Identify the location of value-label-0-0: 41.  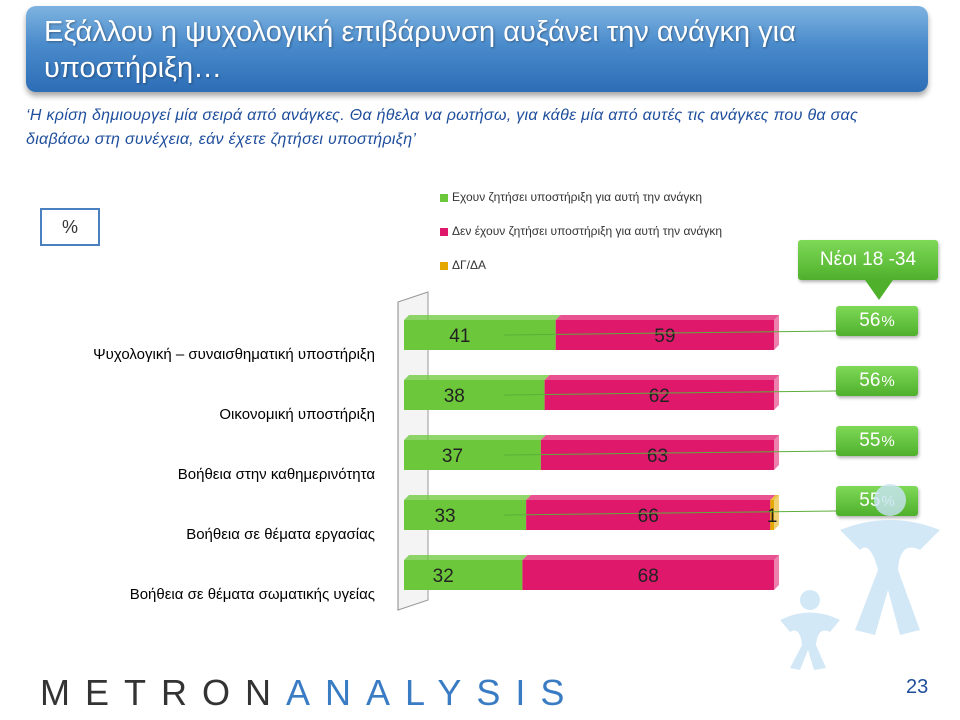
(459, 336).